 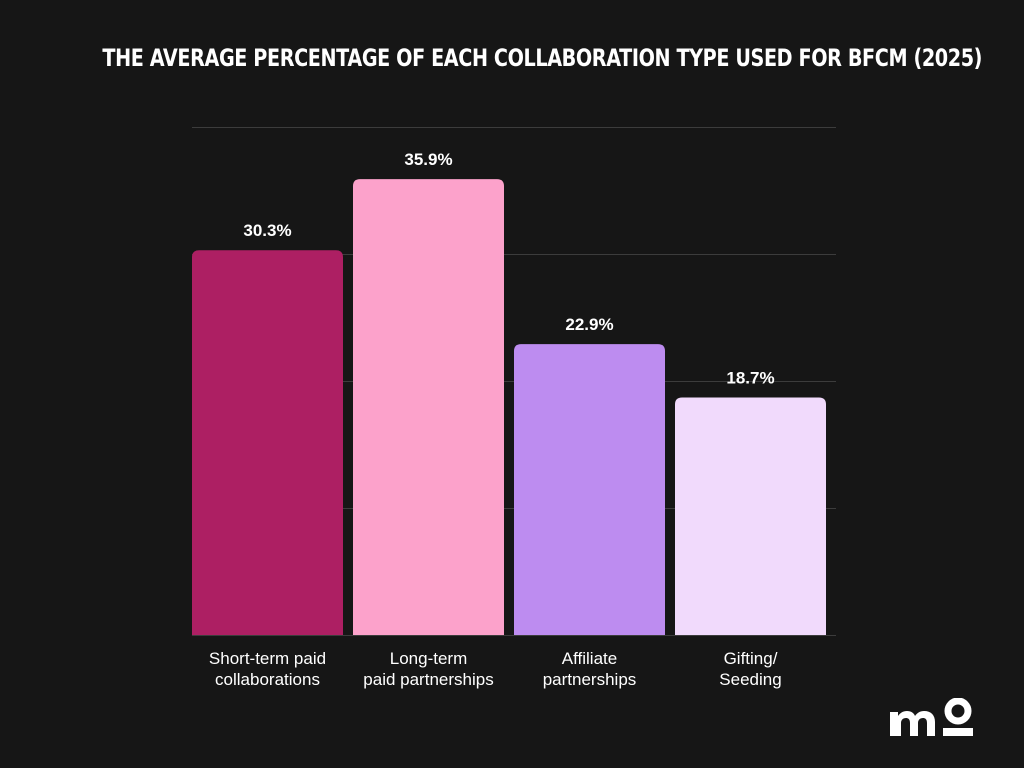 I want to click on bar-value-label: 30.3%, so click(x=267, y=230).